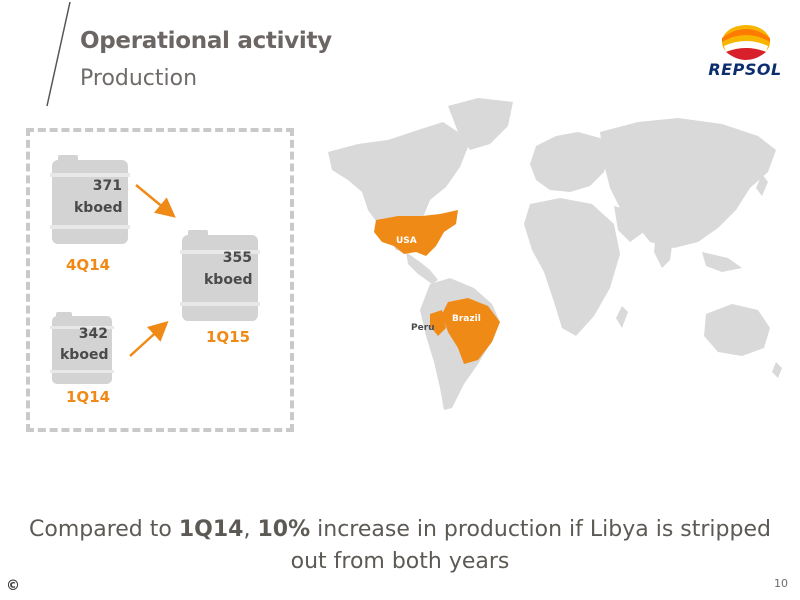 The image size is (800, 600). What do you see at coordinates (155, 201) in the screenshot?
I see `arrow-down-icon` at bounding box center [155, 201].